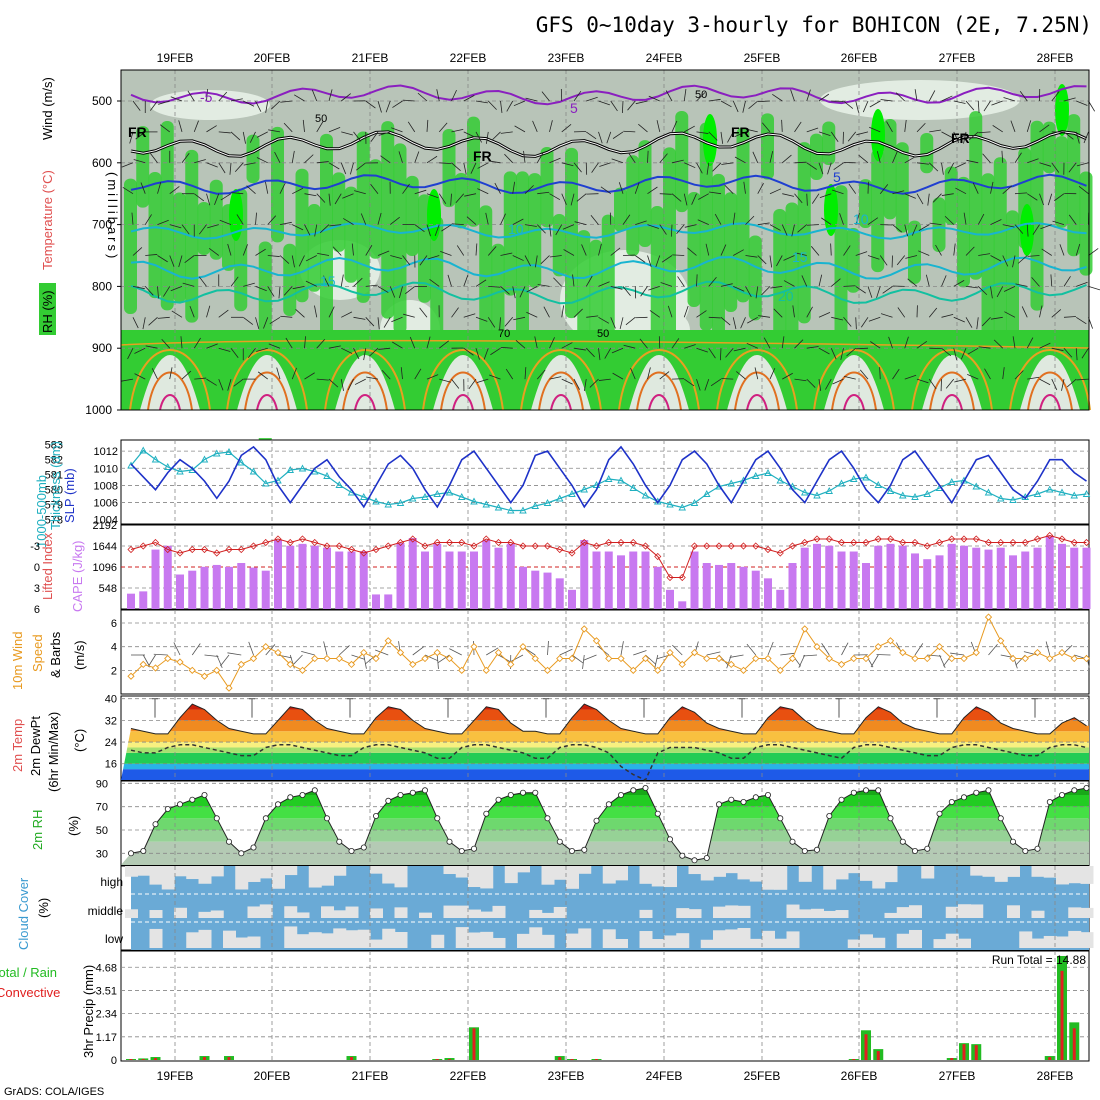  I want to click on isotherm-hottest, so click(561, 402).